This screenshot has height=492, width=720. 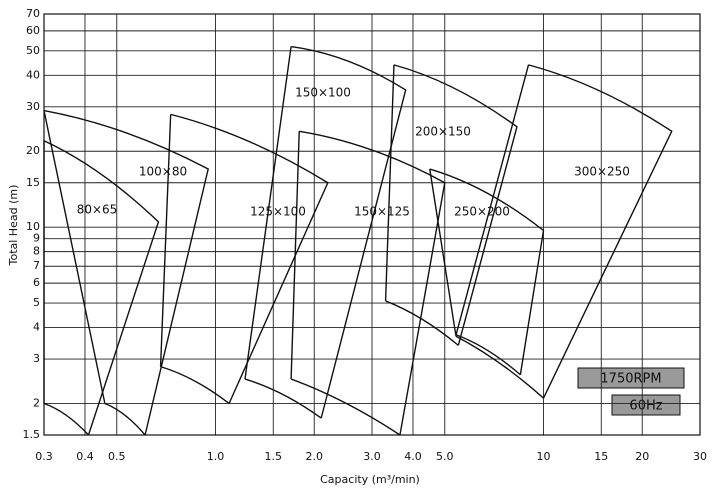 What do you see at coordinates (443, 132) in the screenshot?
I see `region-label: 200×150` at bounding box center [443, 132].